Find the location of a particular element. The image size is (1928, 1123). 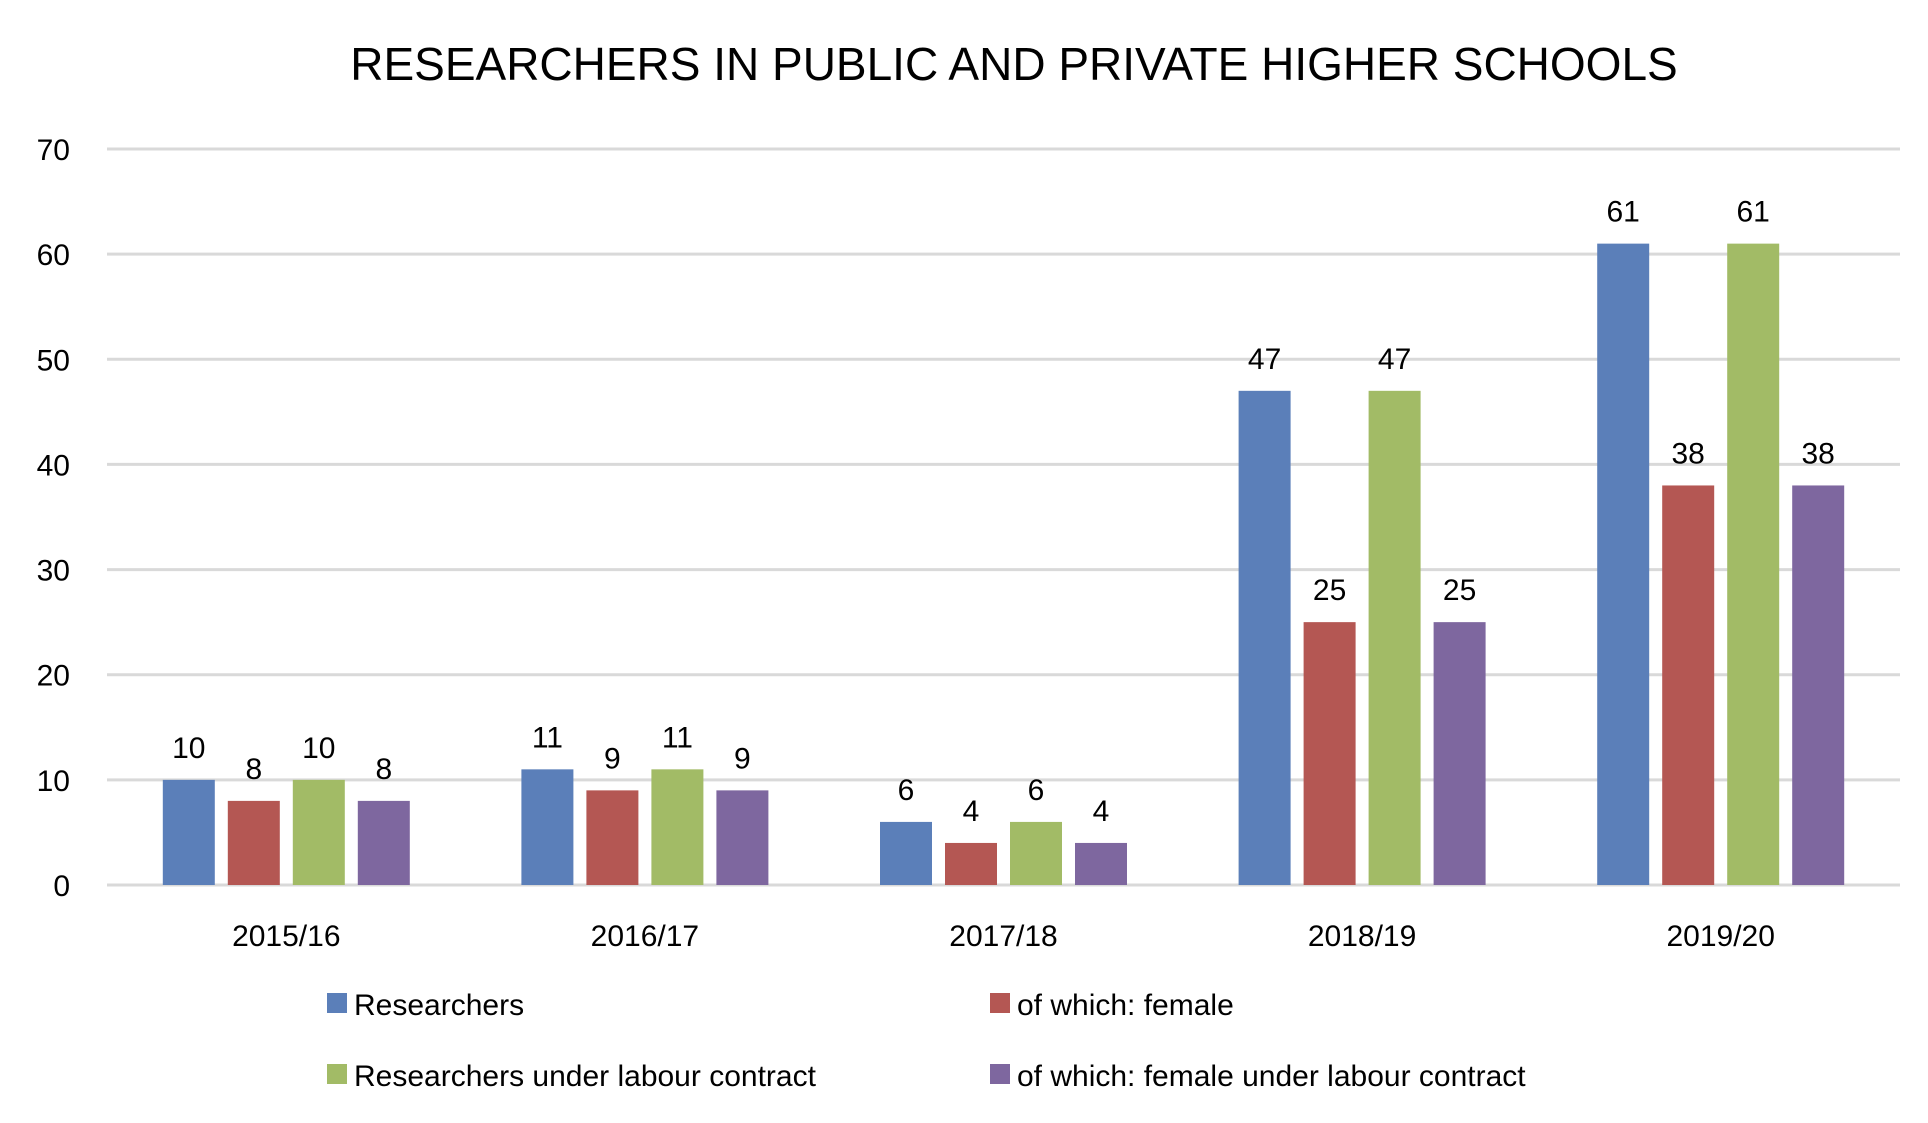

legend-item: Researchers under labour contract is located at coordinates (572, 1076).